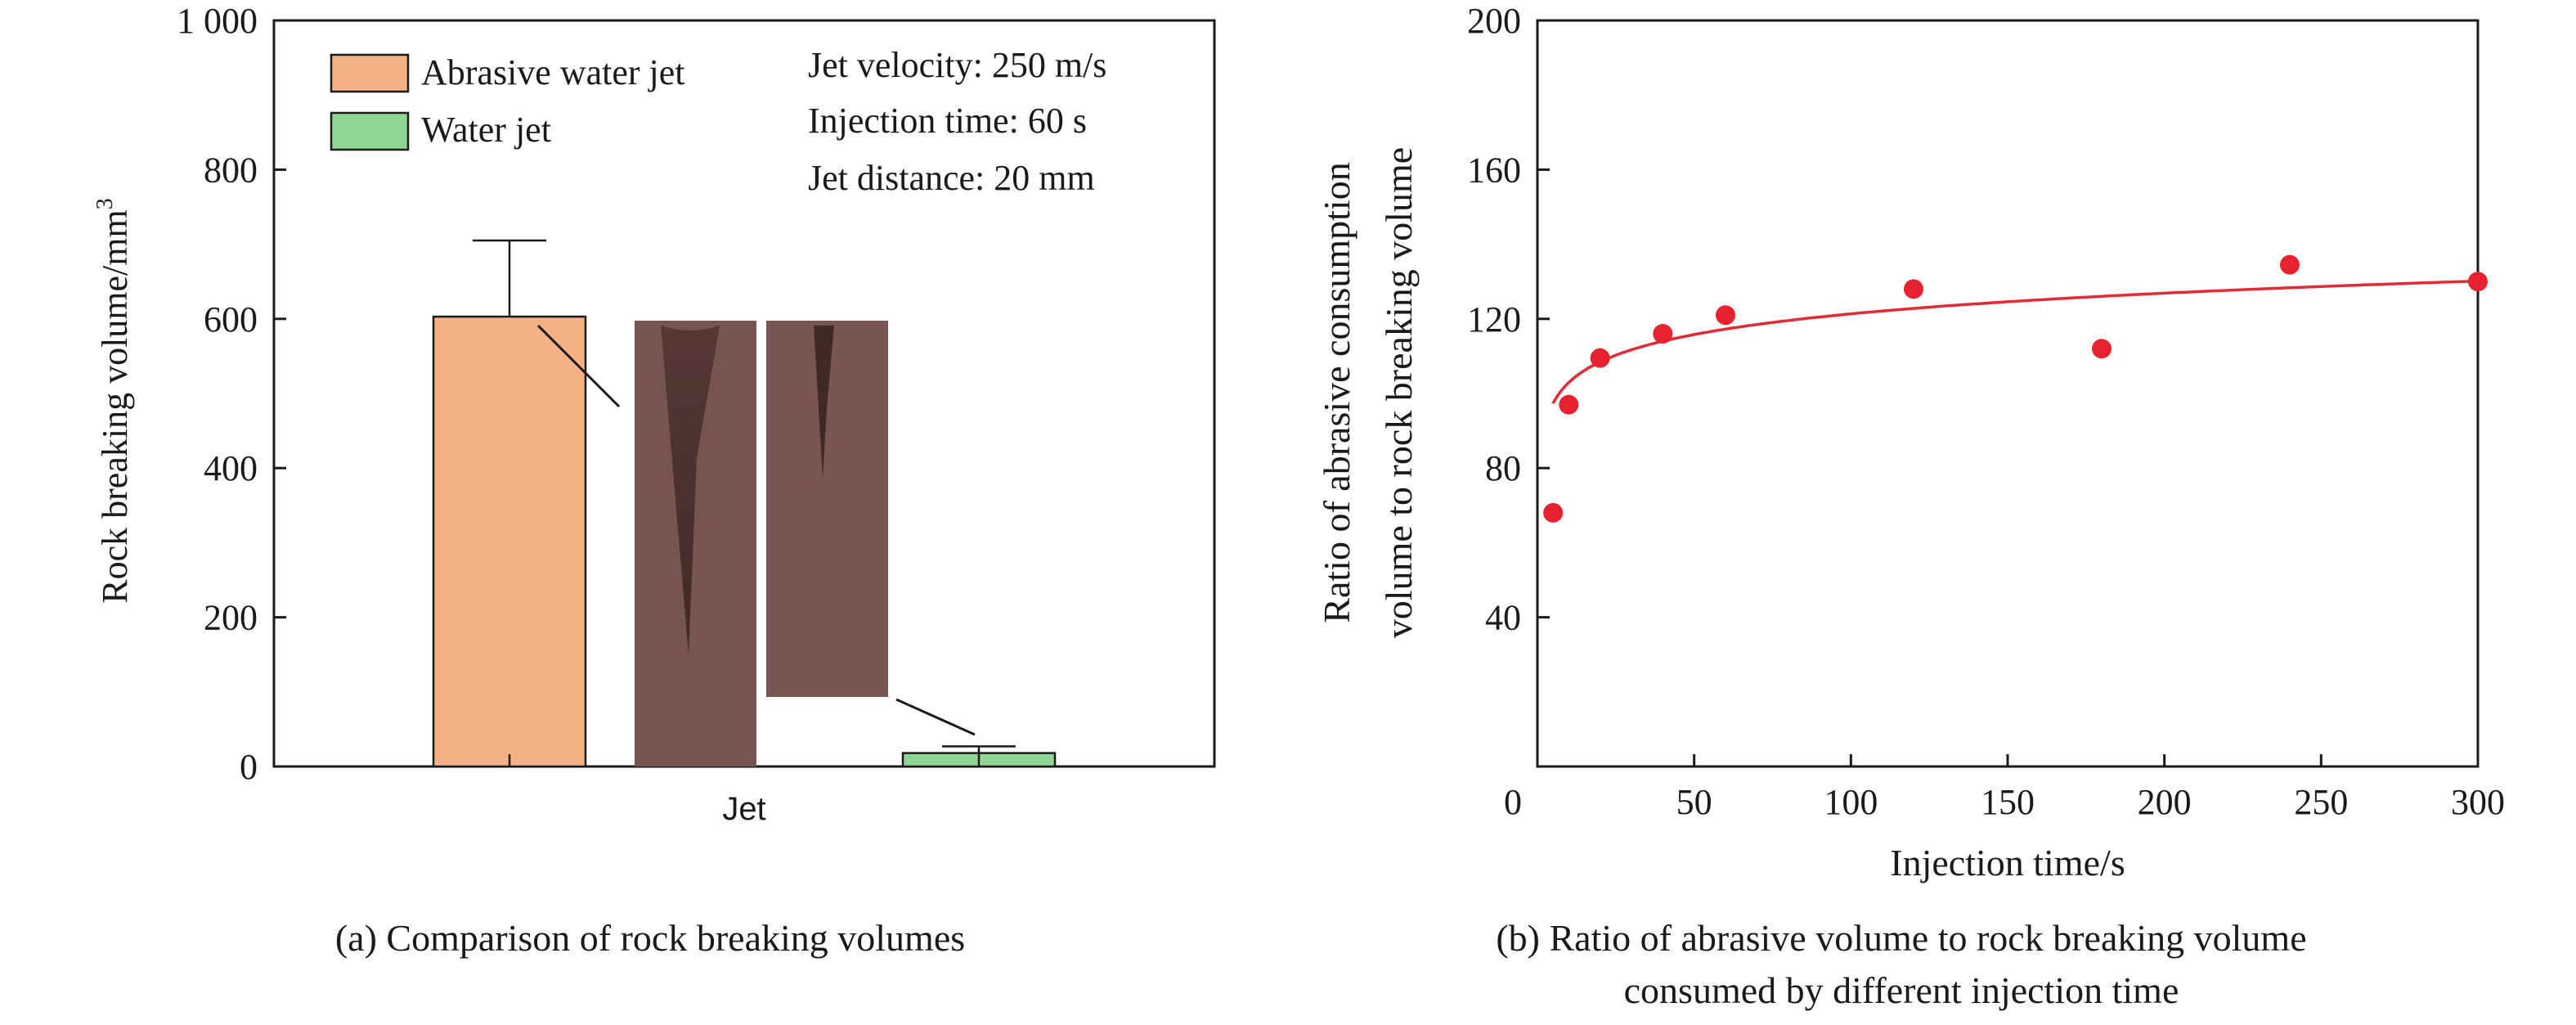 Image resolution: width=2576 pixels, height=1025 pixels. I want to click on legend-label-abrasive: Abrasive water jet, so click(553, 72).